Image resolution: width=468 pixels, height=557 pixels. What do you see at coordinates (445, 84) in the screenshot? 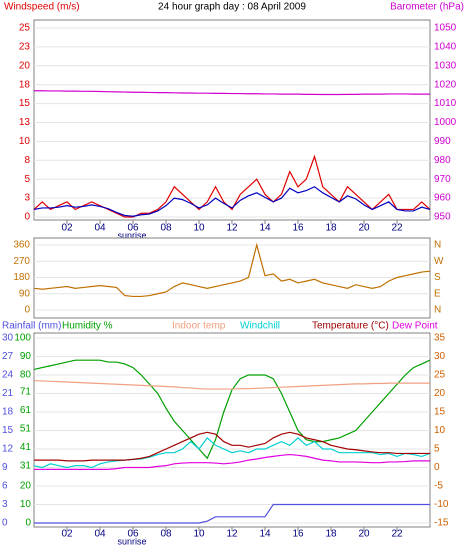
I see `tick-label: 1020` at bounding box center [445, 84].